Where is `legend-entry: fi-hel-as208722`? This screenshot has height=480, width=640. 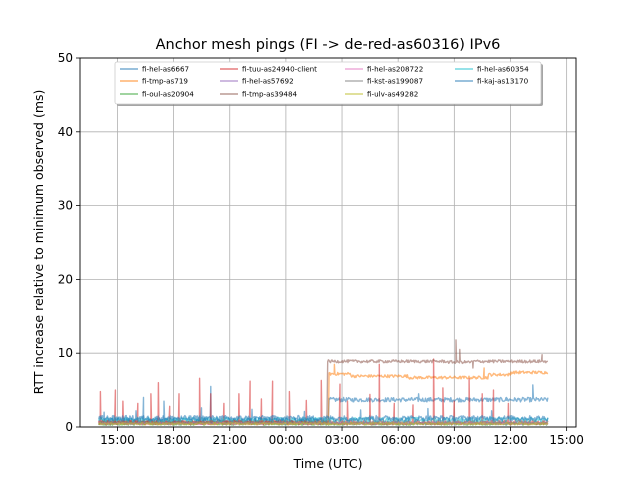 legend-entry: fi-hel-as208722 is located at coordinates (395, 69).